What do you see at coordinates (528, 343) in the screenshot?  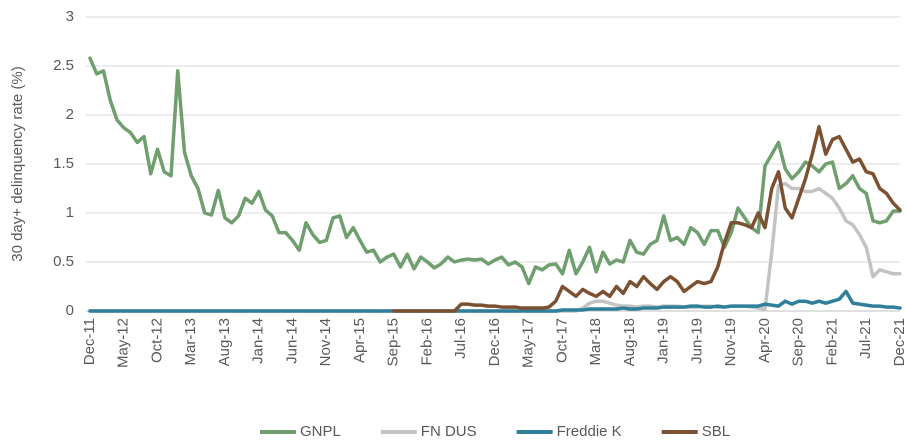 I see `x-tick-label: May-17` at bounding box center [528, 343].